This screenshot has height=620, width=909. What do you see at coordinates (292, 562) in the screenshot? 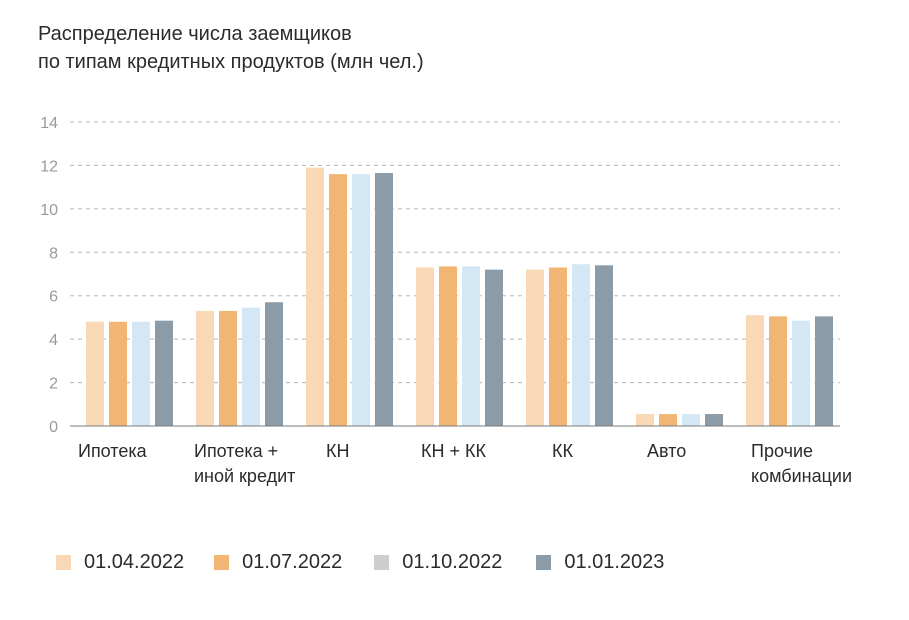
I see `legend-label-series-2: 01.07.2022` at bounding box center [292, 562].